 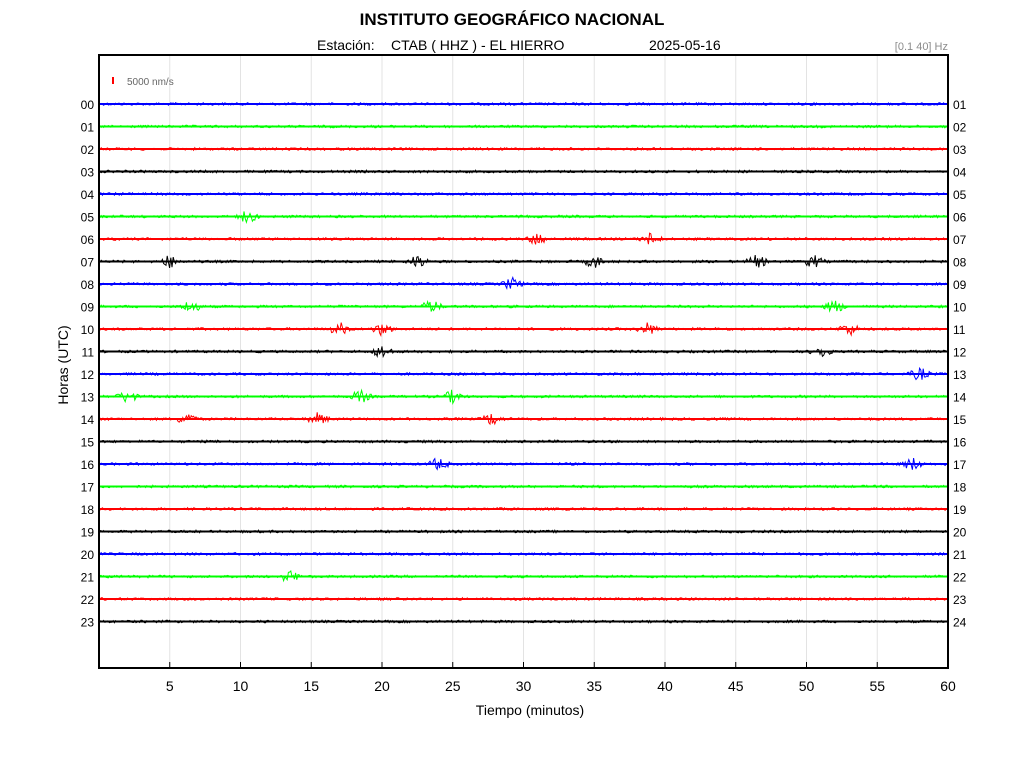 What do you see at coordinates (88, 330) in the screenshot?
I see `hour-label-left: 10` at bounding box center [88, 330].